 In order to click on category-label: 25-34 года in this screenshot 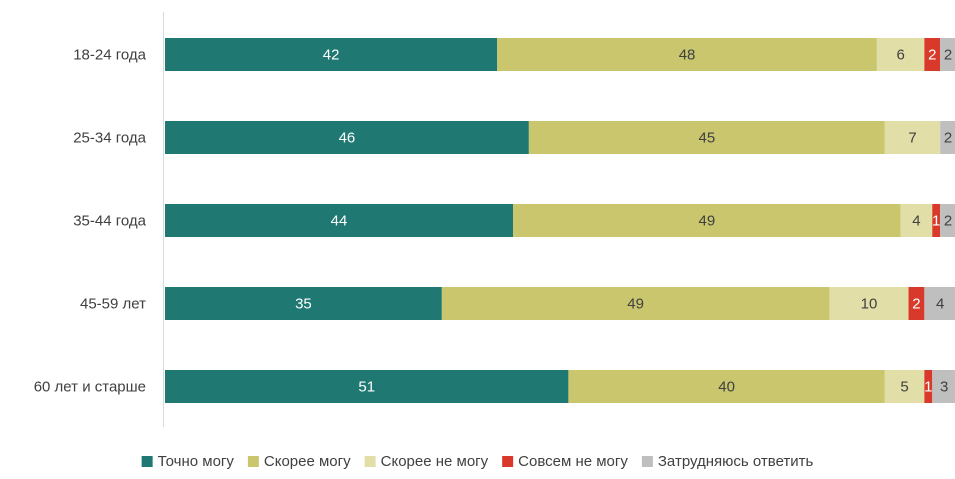, I will do `click(109, 138)`.